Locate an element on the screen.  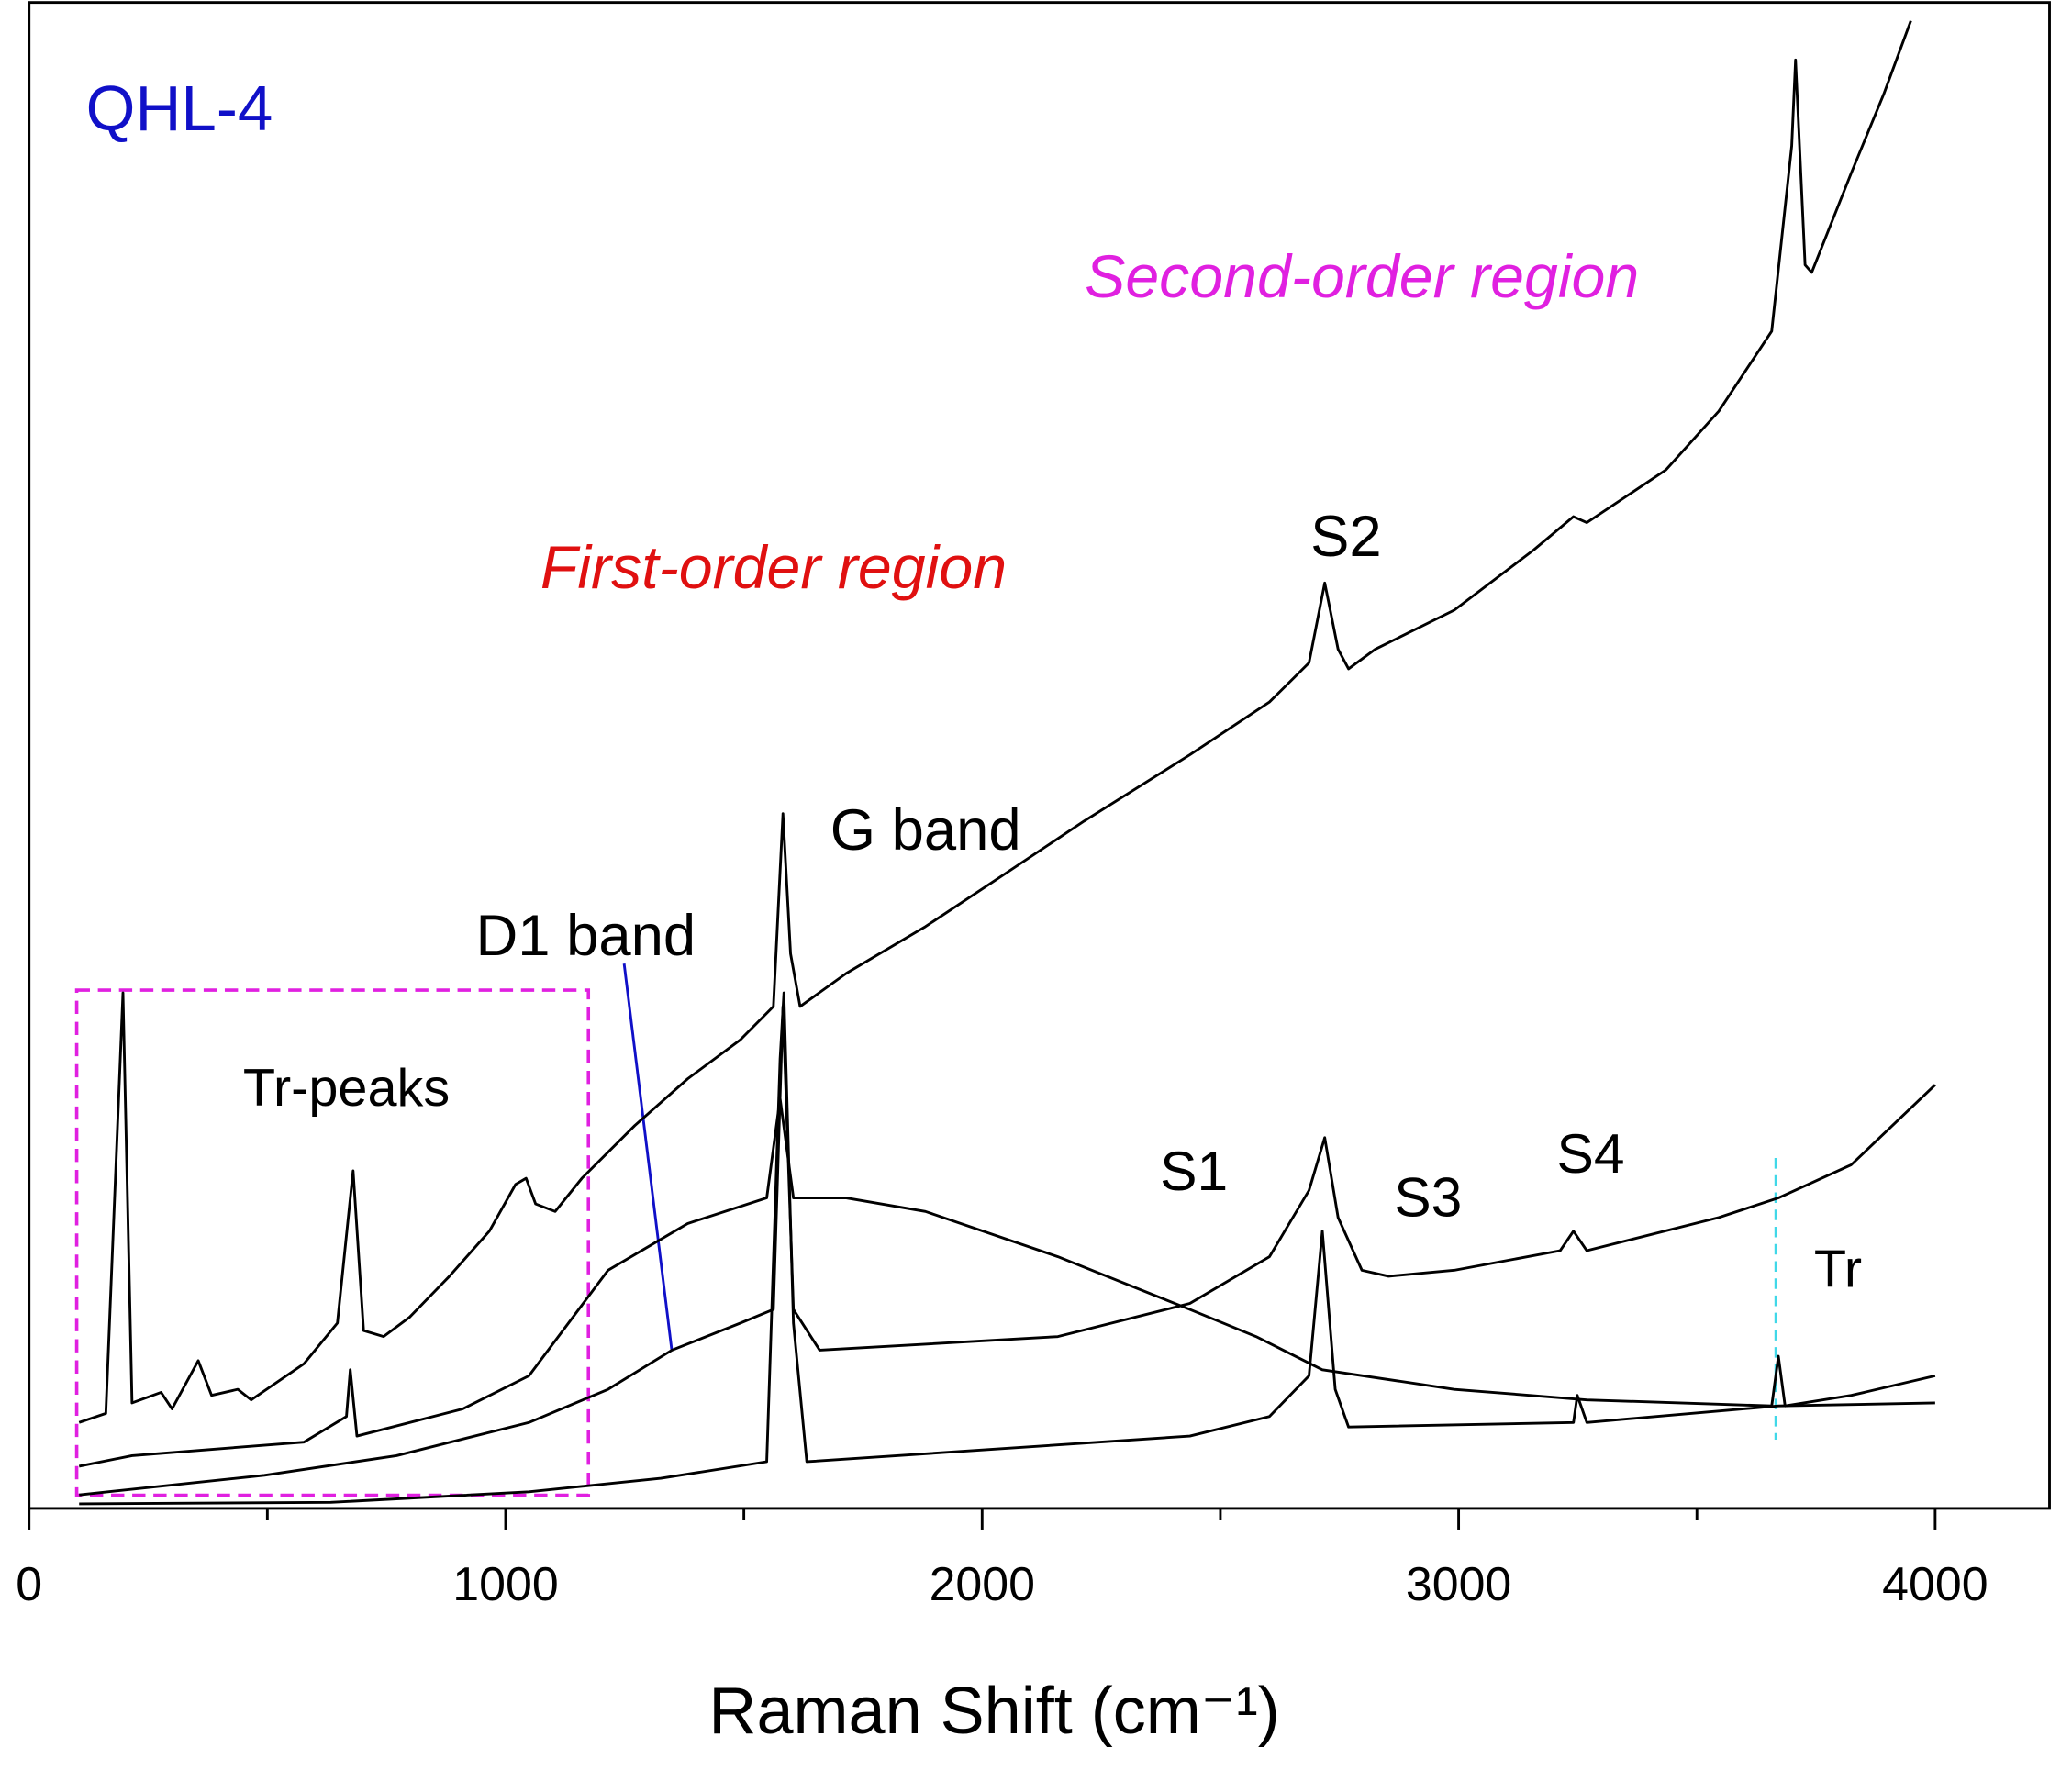
x-tick-label: 4000 is located at coordinates (1935, 1583).